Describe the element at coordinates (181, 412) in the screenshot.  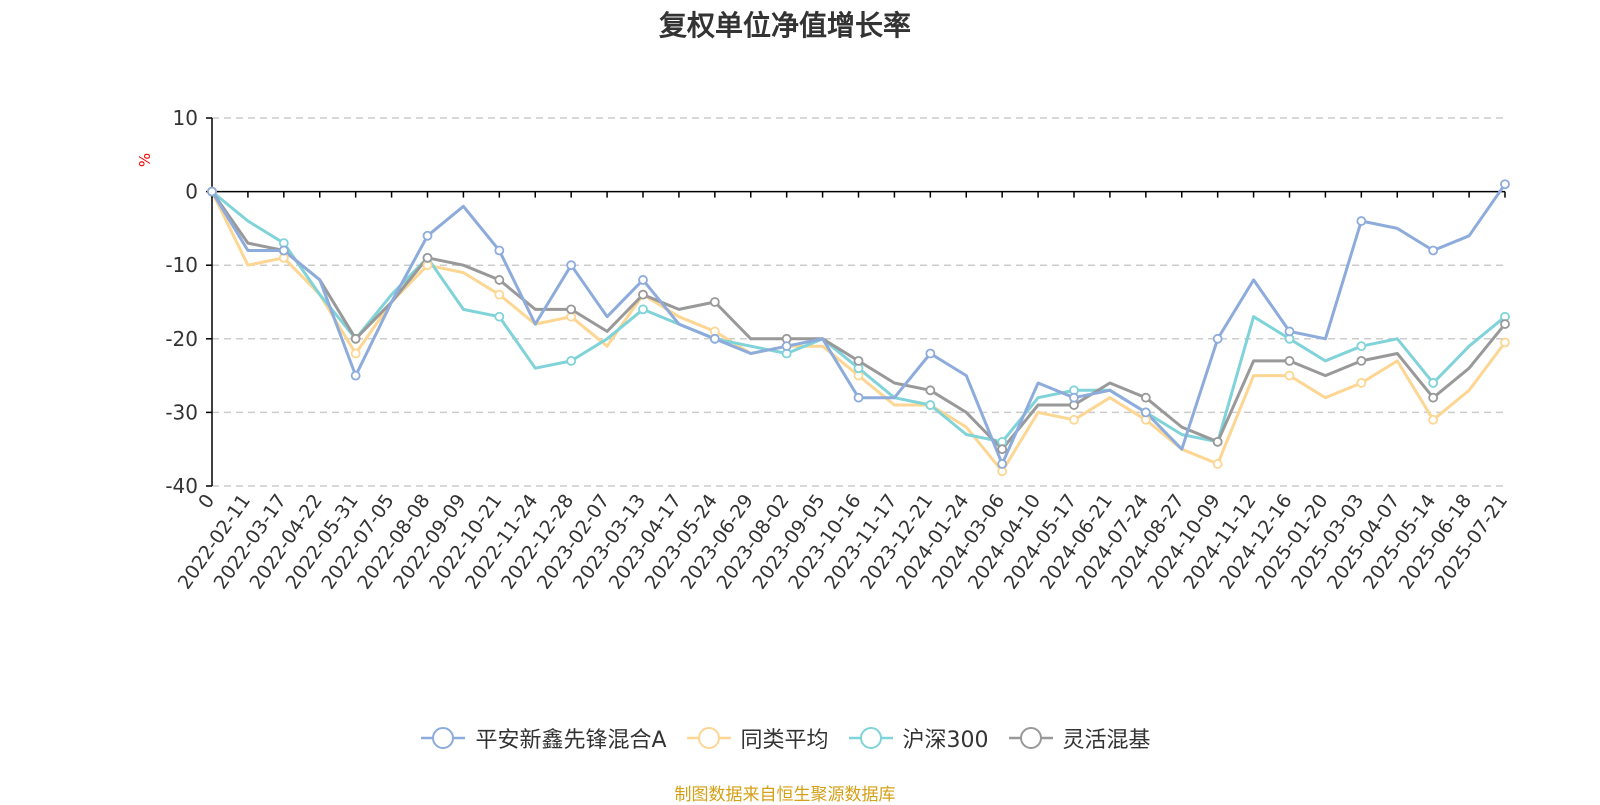
I see `y-tick-label: -30` at that location.